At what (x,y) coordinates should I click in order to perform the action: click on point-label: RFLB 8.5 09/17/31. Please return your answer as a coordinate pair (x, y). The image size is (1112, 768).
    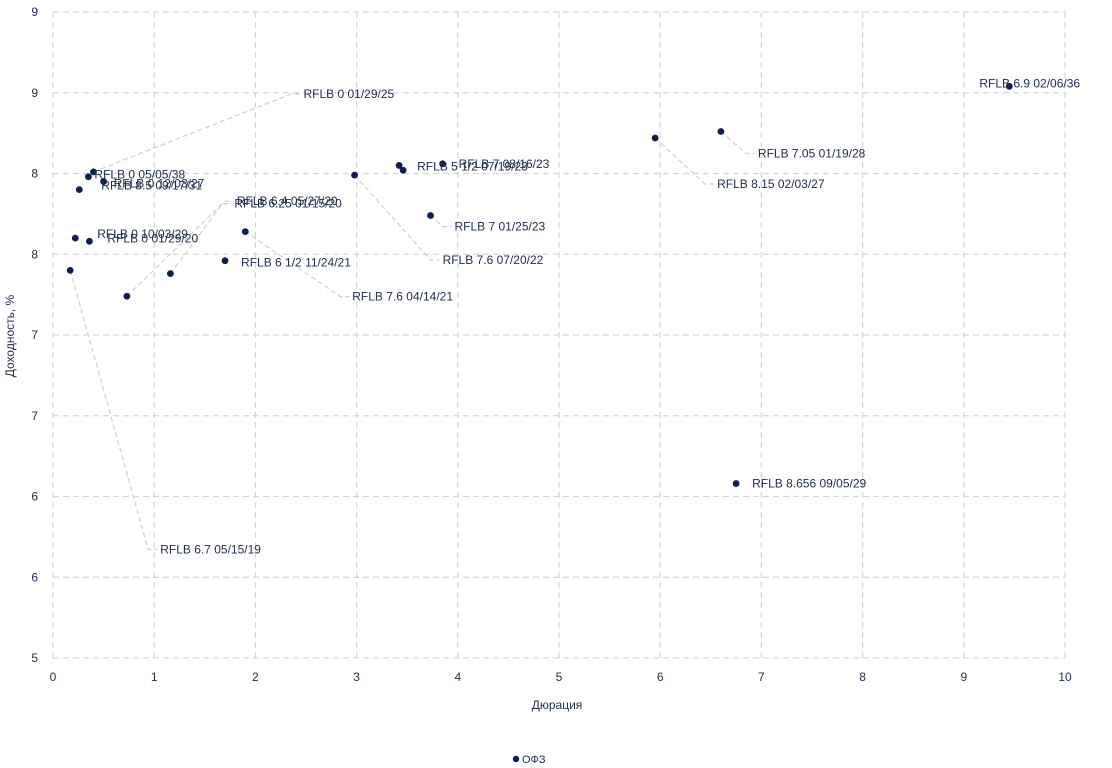
    Looking at the image, I should click on (151, 186).